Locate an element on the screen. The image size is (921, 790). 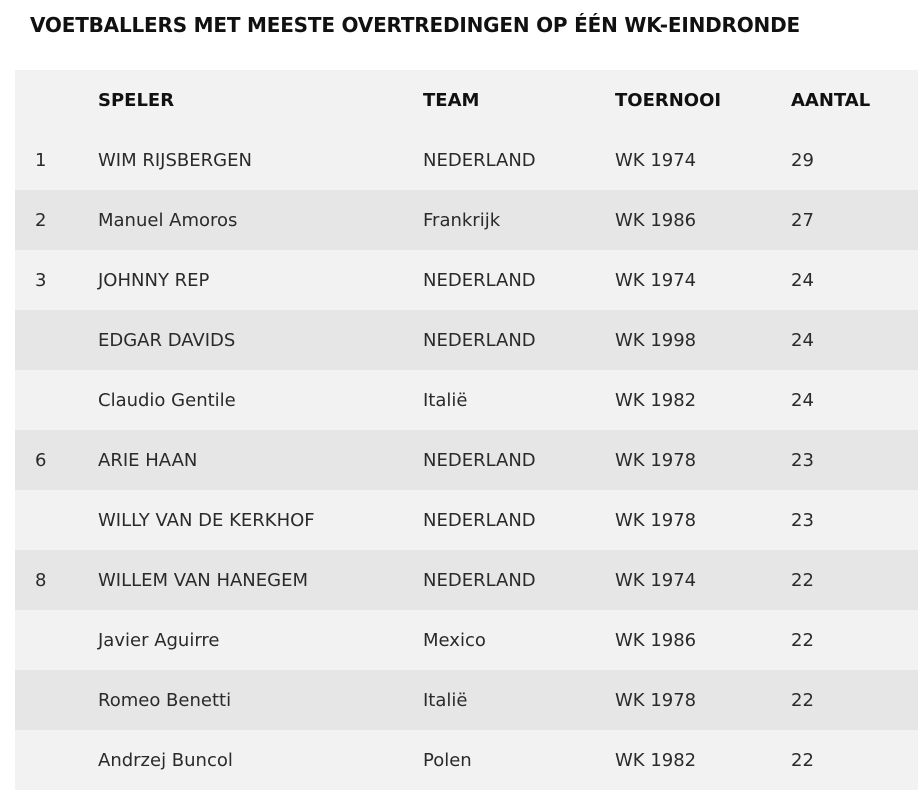
table-row: 3 JOHNNY REP NEDERLAND WK 1974 24 is located at coordinates (466, 280).